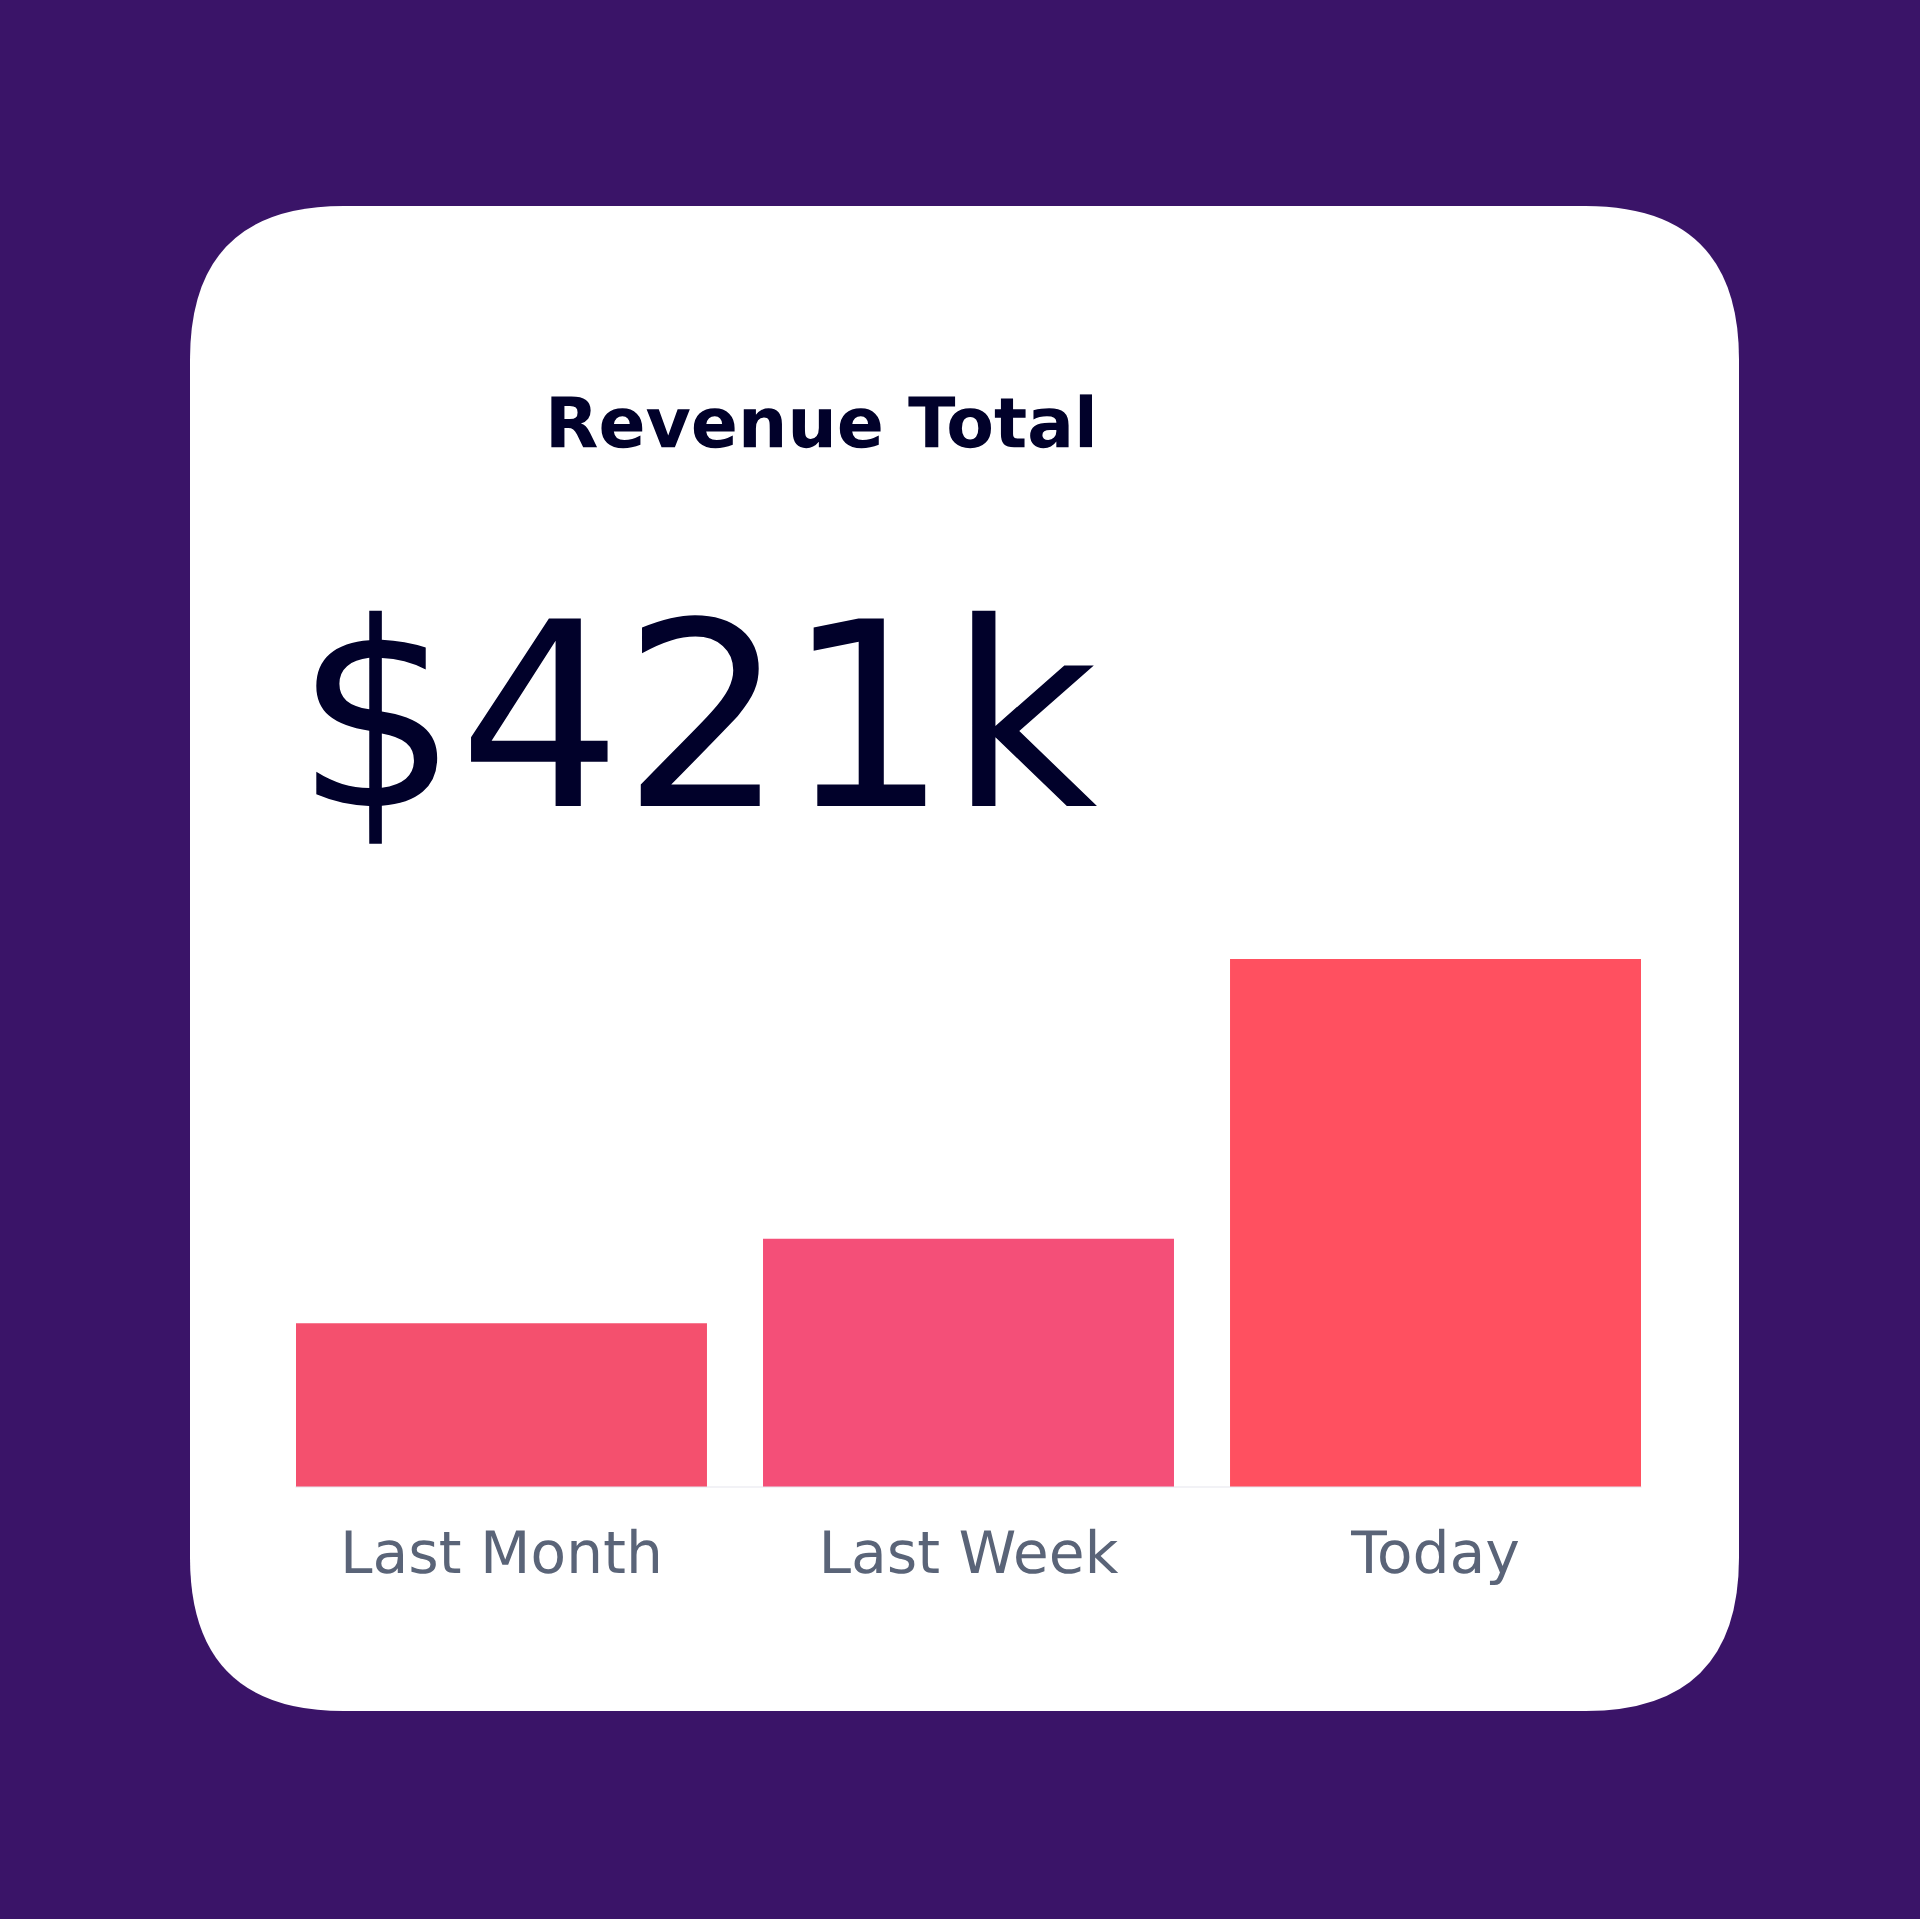 Image resolution: width=1920 pixels, height=1919 pixels. What do you see at coordinates (501, 1551) in the screenshot?
I see `x-tick-label: Last Month` at bounding box center [501, 1551].